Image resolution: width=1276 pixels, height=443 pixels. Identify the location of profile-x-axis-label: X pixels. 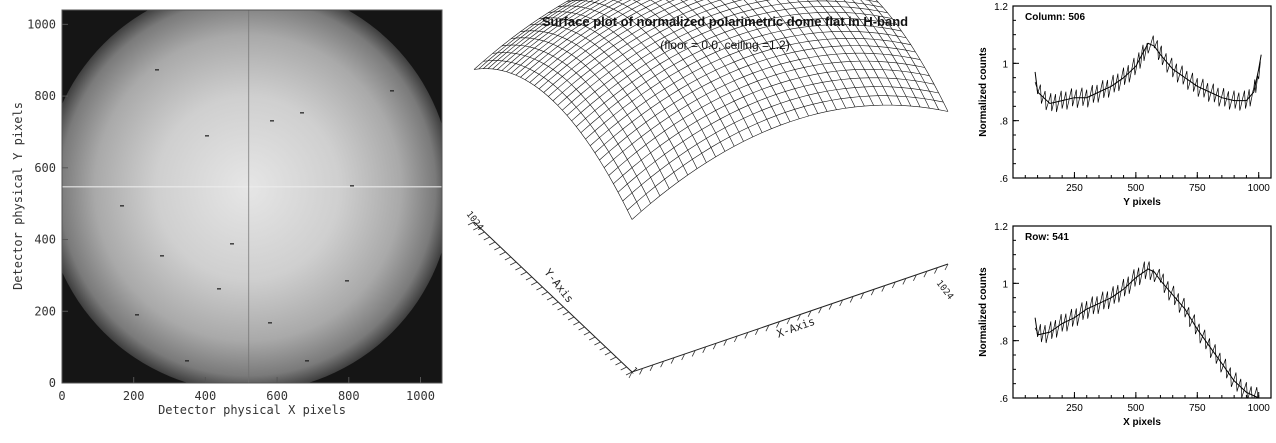
(1142, 422).